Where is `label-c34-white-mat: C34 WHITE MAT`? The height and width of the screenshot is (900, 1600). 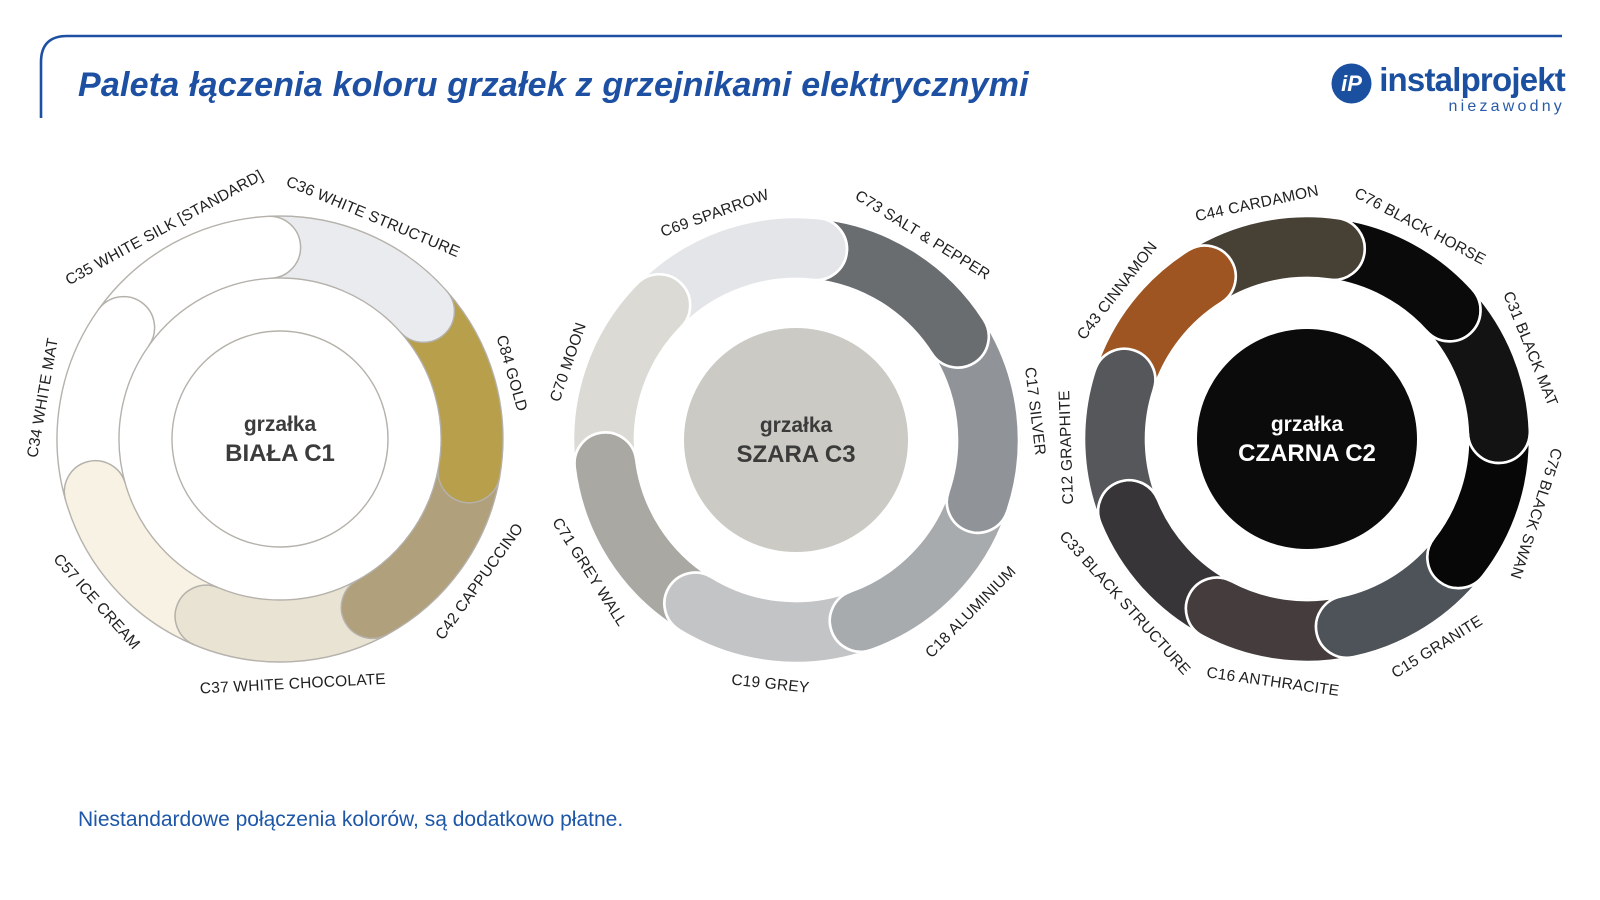
label-c34-white-mat: C34 WHITE MAT is located at coordinates (43, 397).